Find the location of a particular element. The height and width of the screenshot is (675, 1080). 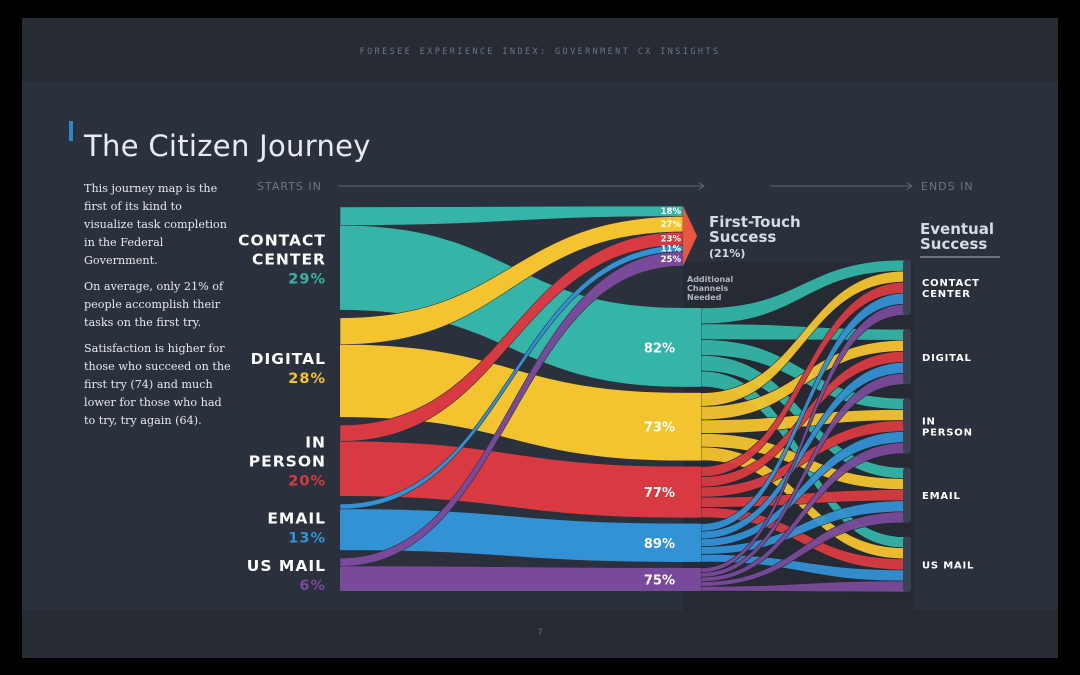

destination-name-label: IN is located at coordinates (929, 422).